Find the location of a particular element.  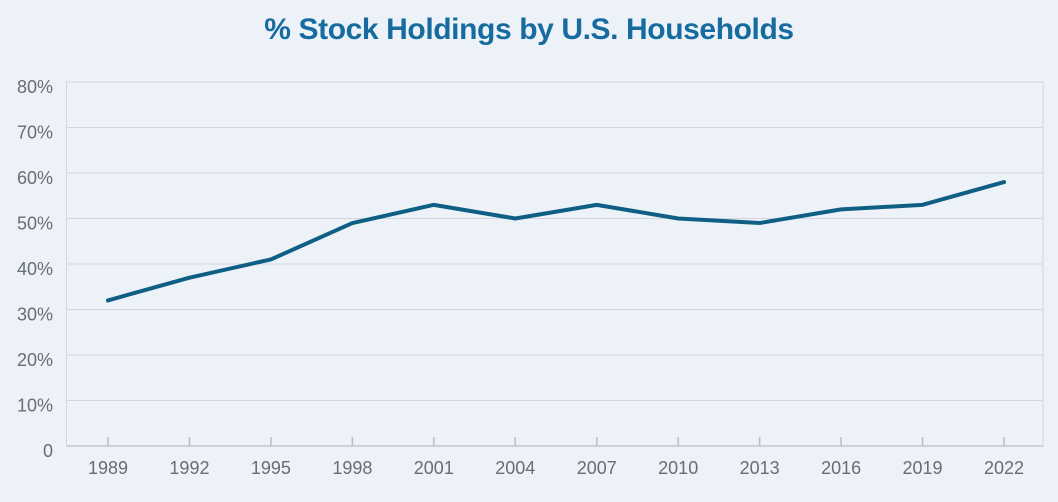

x-axis-label: 1992 is located at coordinates (189, 468).